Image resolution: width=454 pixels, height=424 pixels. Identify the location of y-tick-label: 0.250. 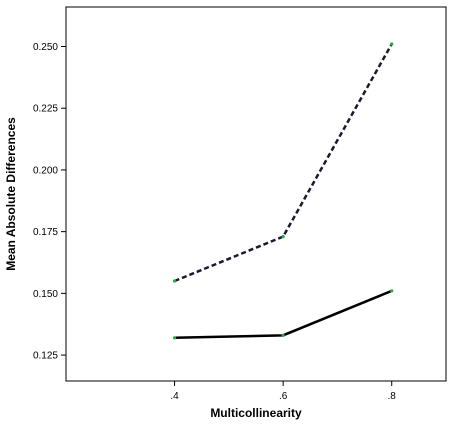
(45, 47).